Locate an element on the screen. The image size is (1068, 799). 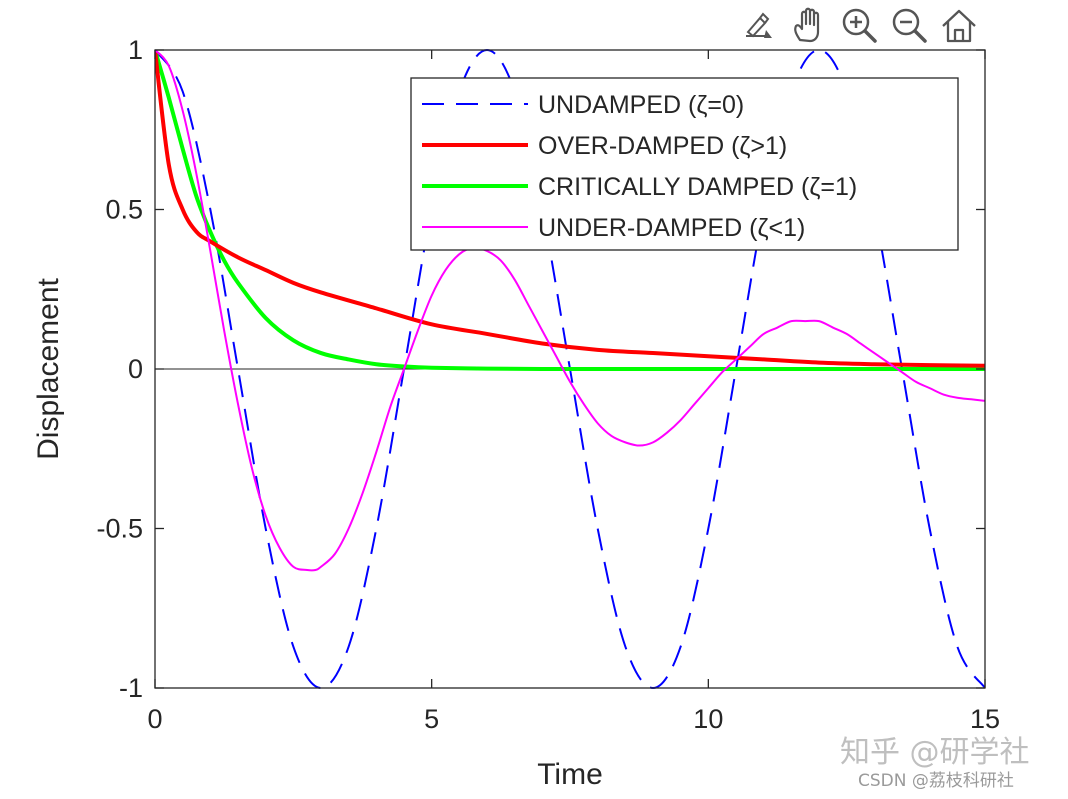
x-axis-label: Time is located at coordinates (570, 774).